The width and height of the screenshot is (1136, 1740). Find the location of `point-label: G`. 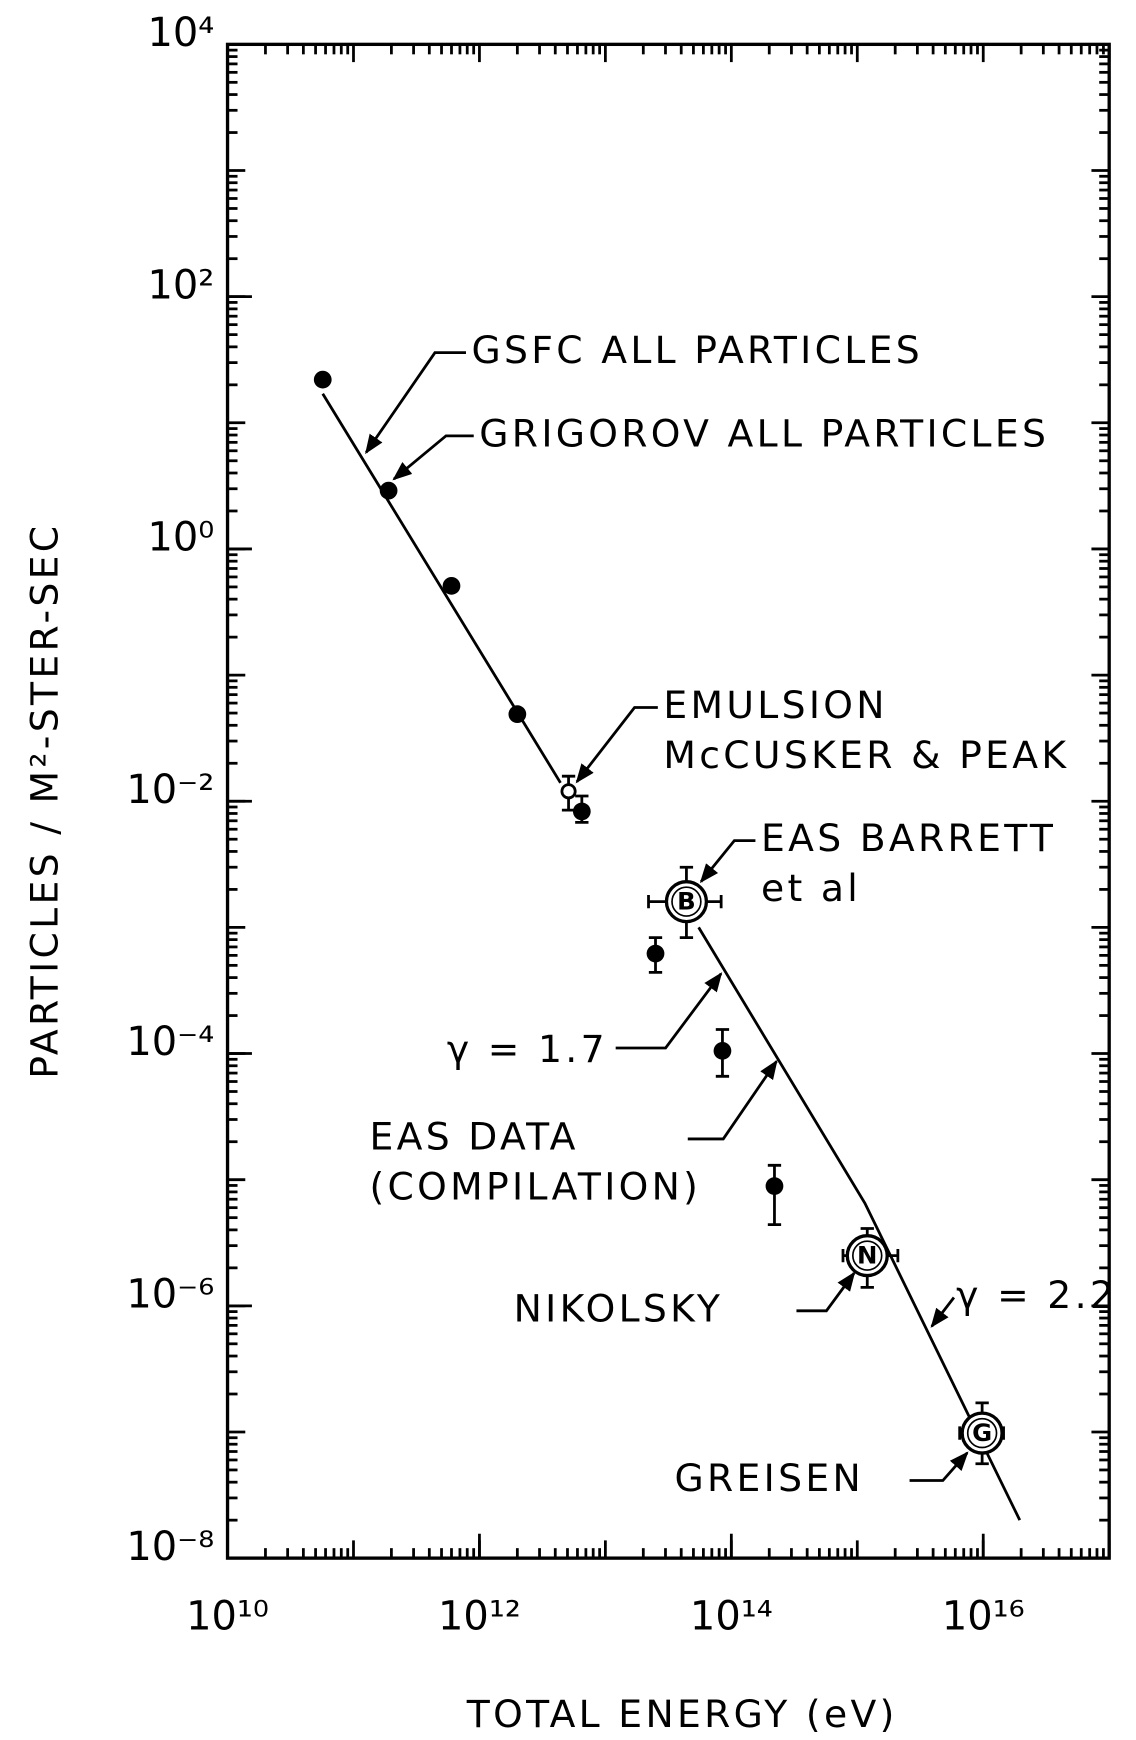

point-label: G is located at coordinates (982, 1432).